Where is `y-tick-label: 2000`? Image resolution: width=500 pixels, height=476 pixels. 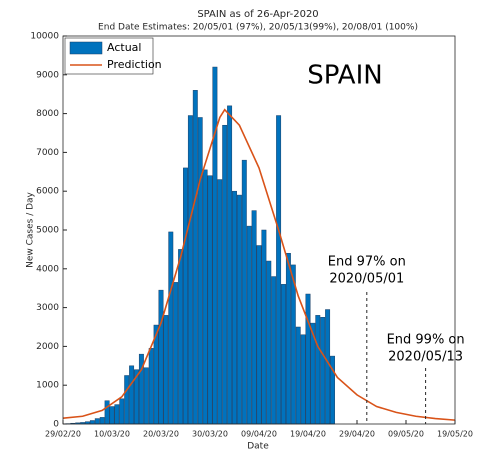
y-tick-label: 2000 is located at coordinates (47, 347).